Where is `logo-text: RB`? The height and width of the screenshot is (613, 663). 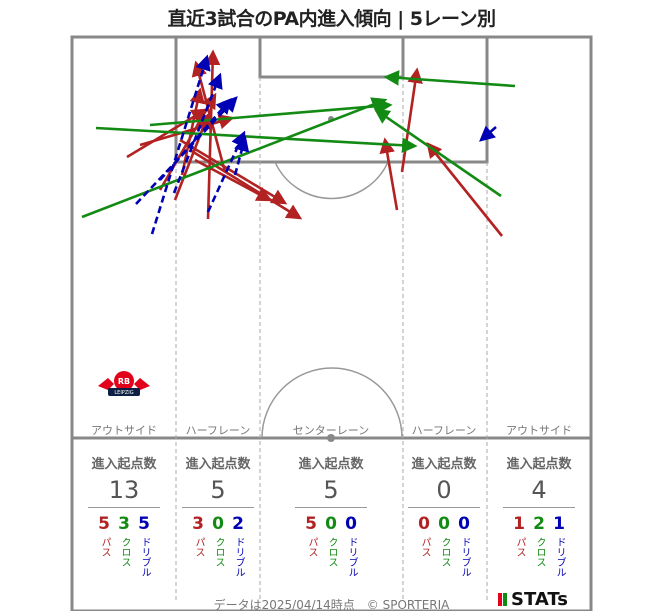 logo-text: RB is located at coordinates (124, 381).